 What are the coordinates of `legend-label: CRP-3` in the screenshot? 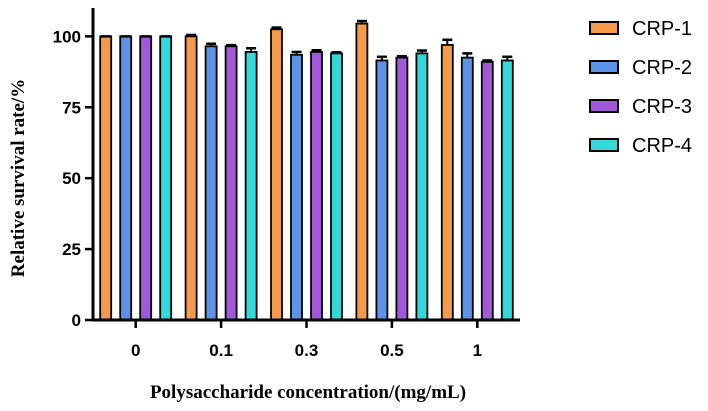 It's located at (662, 107).